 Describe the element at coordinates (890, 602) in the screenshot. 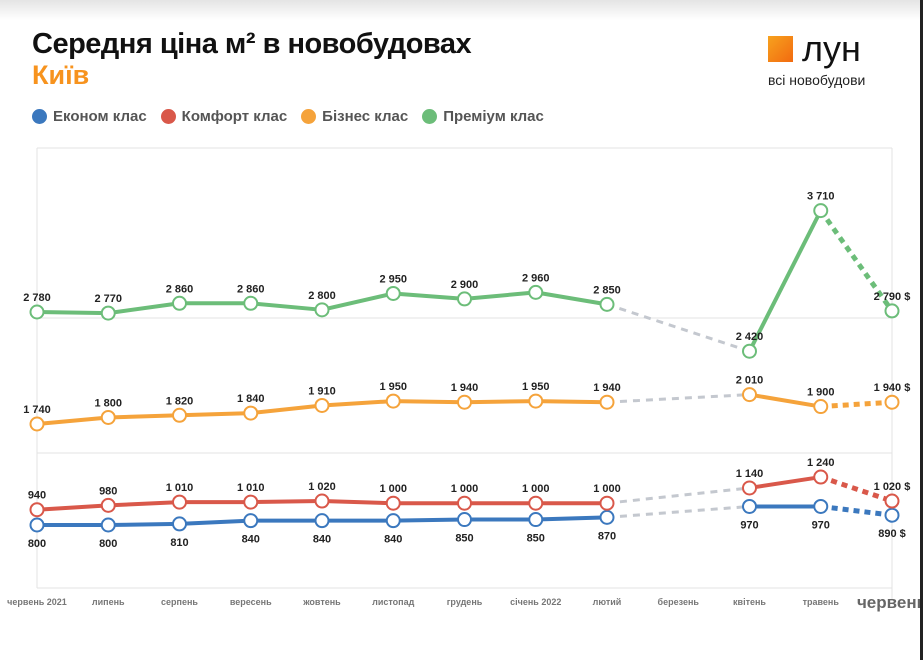

I see `x-tick-label: червень` at that location.